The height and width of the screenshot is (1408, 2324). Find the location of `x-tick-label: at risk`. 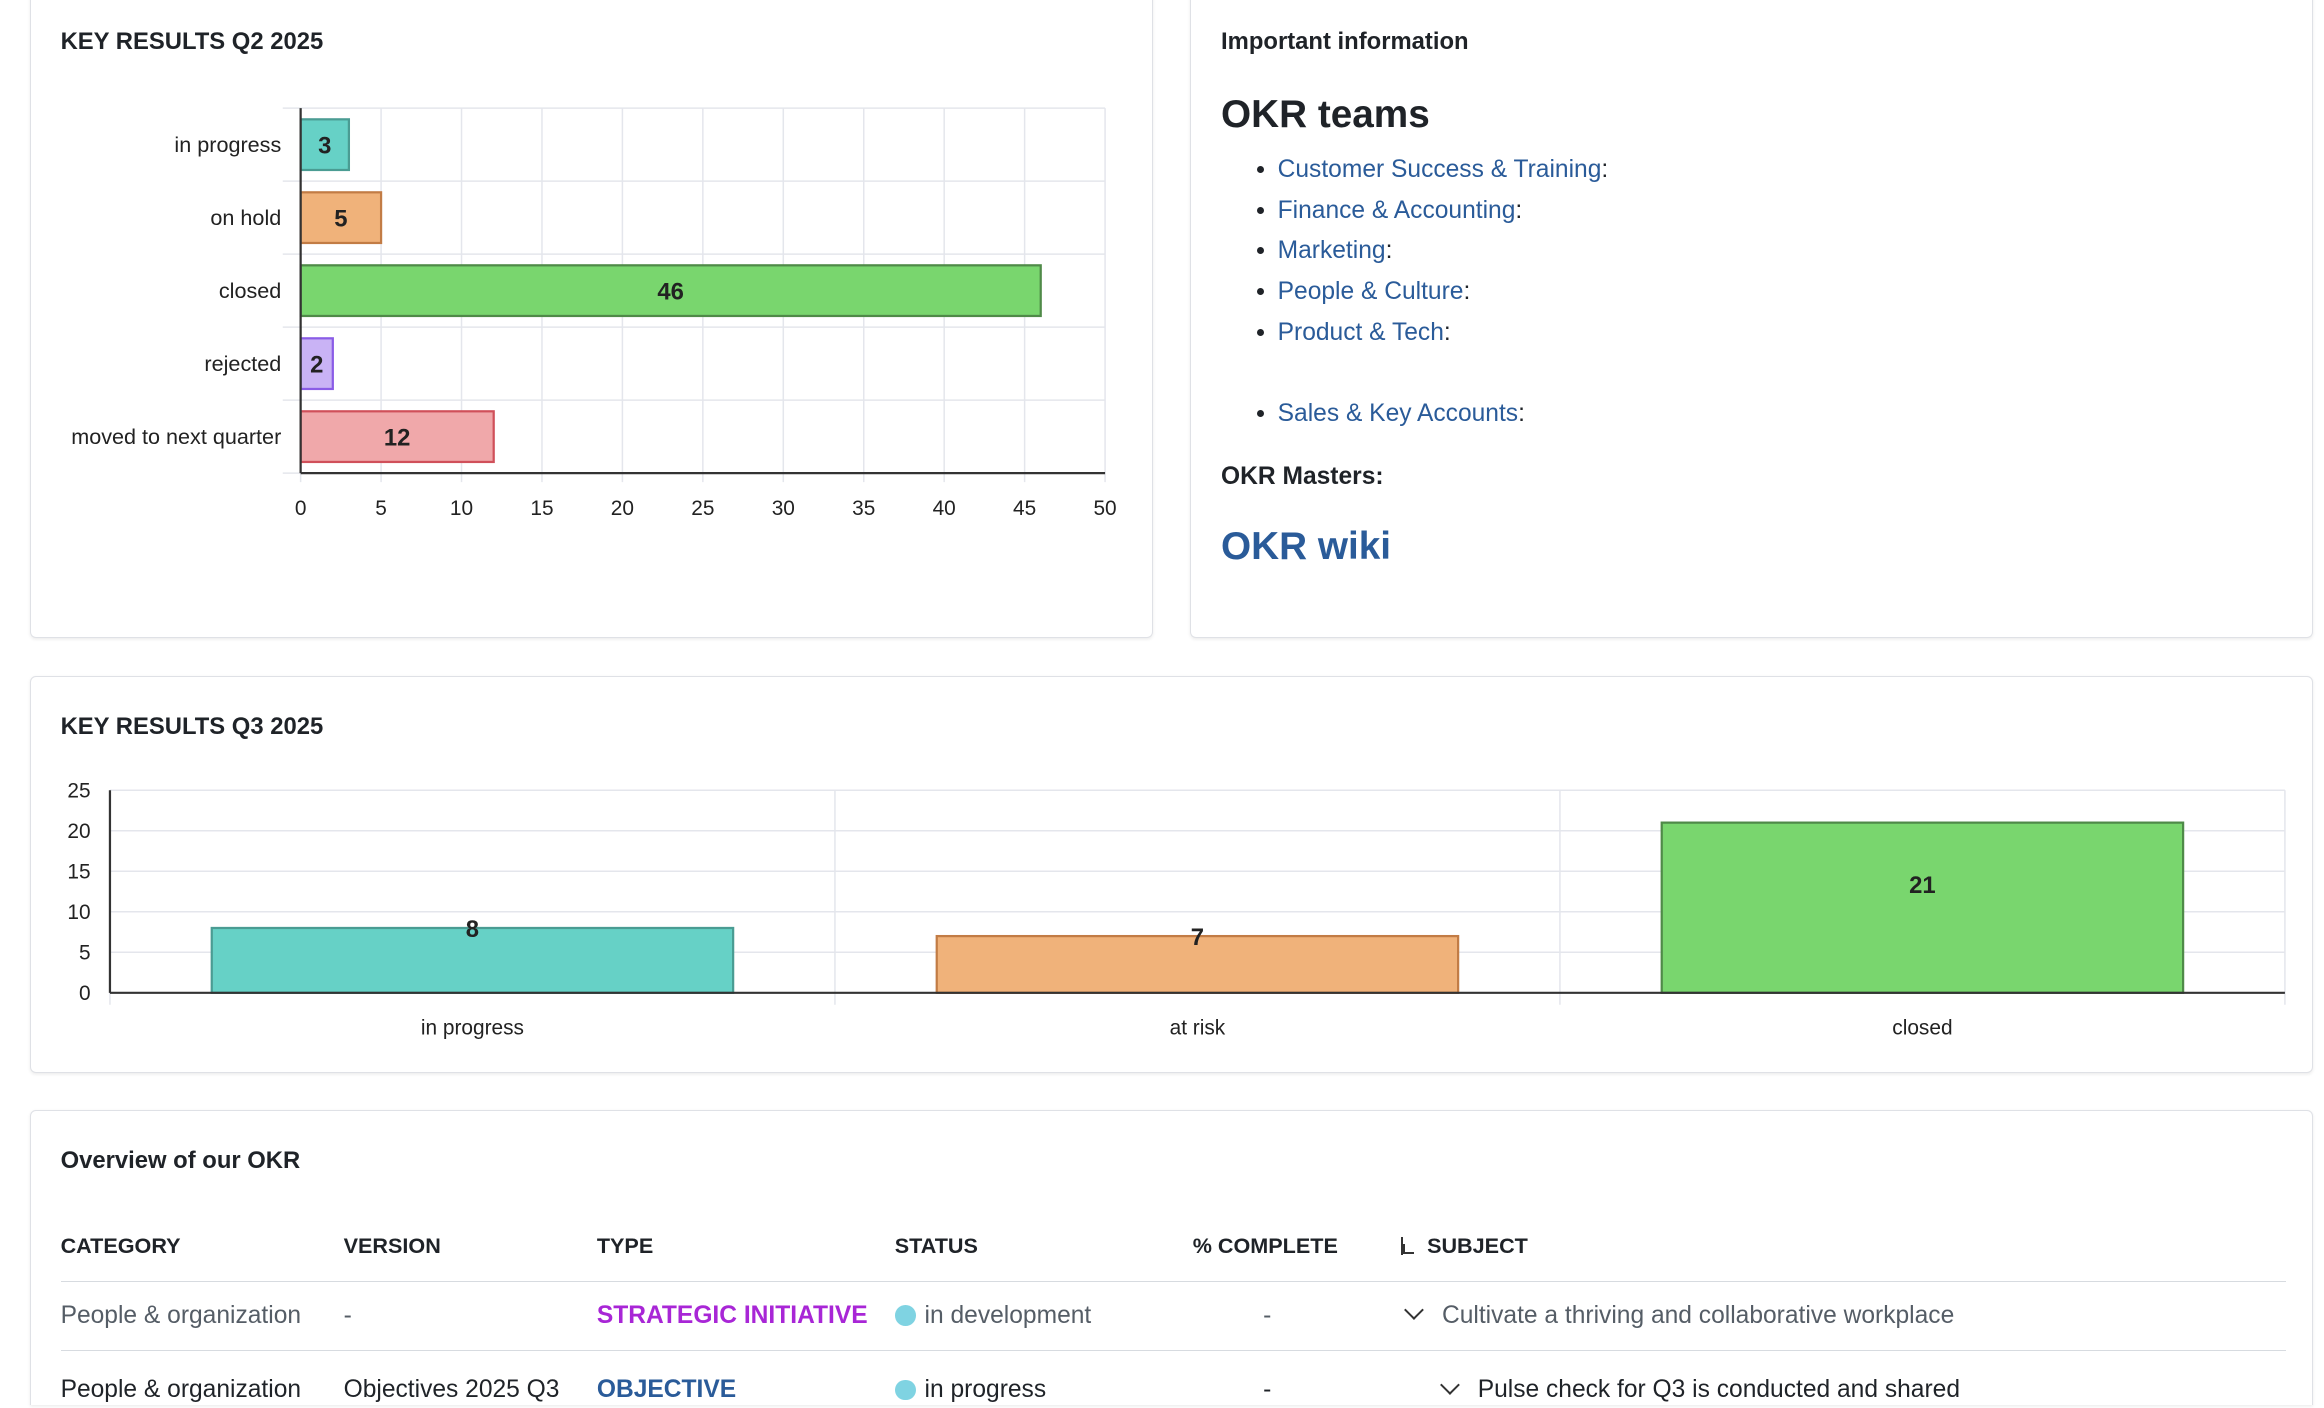

x-tick-label: at risk is located at coordinates (1197, 1028).